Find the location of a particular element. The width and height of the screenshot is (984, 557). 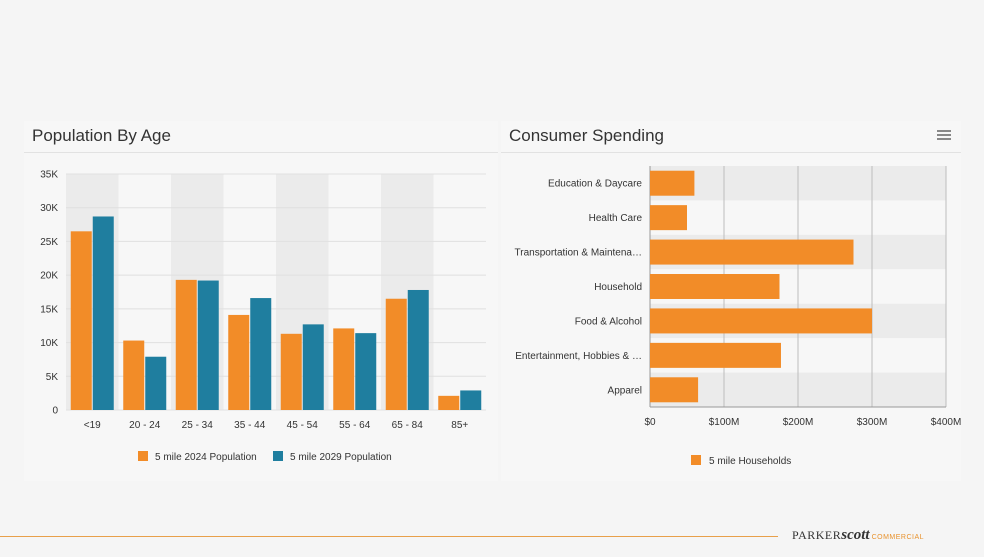

x-tick-label: $400M is located at coordinates (946, 422).